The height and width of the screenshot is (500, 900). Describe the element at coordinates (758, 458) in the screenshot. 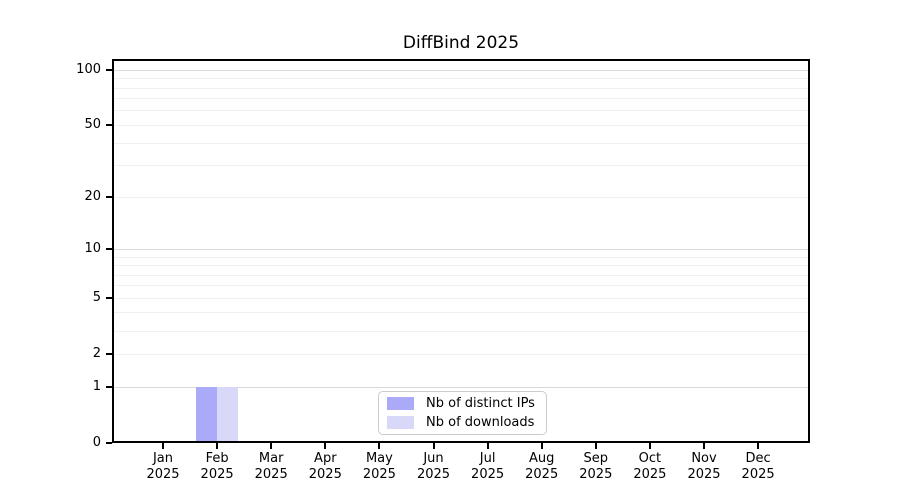

I see `x-tick-month: Dec` at that location.